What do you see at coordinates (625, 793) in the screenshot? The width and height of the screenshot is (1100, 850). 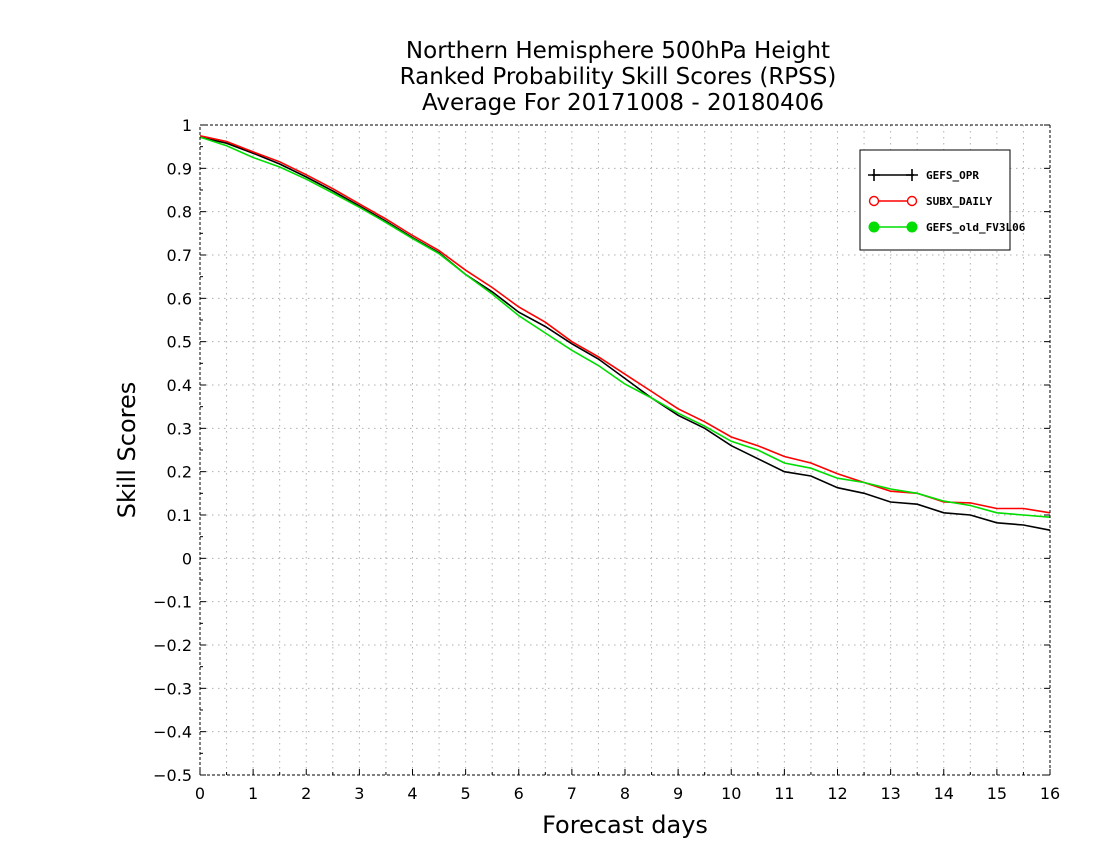 I see `x-tick-label: 8` at bounding box center [625, 793].